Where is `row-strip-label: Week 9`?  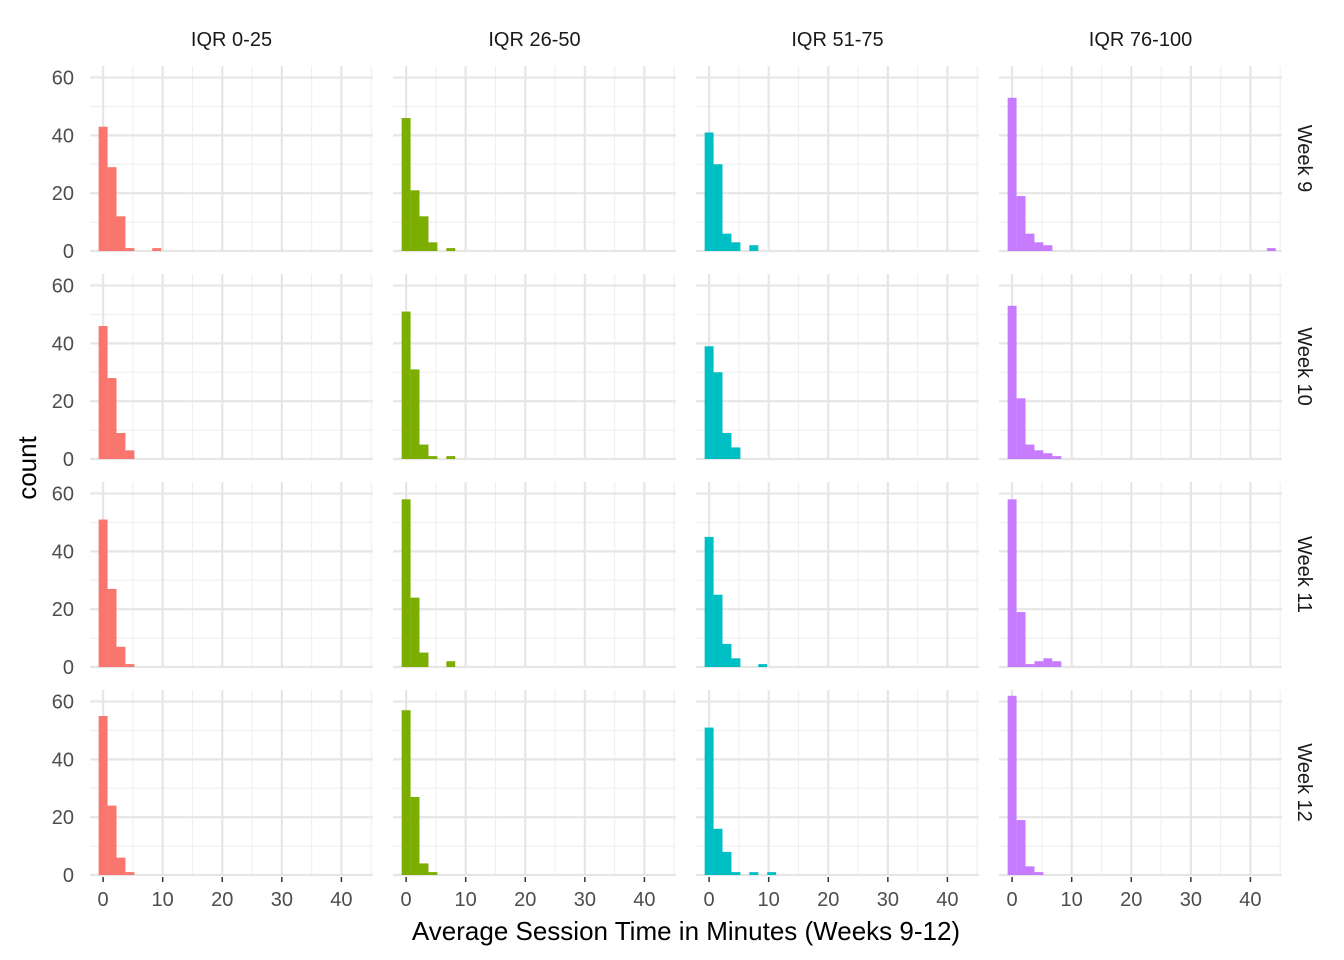 row-strip-label: Week 9 is located at coordinates (1304, 158).